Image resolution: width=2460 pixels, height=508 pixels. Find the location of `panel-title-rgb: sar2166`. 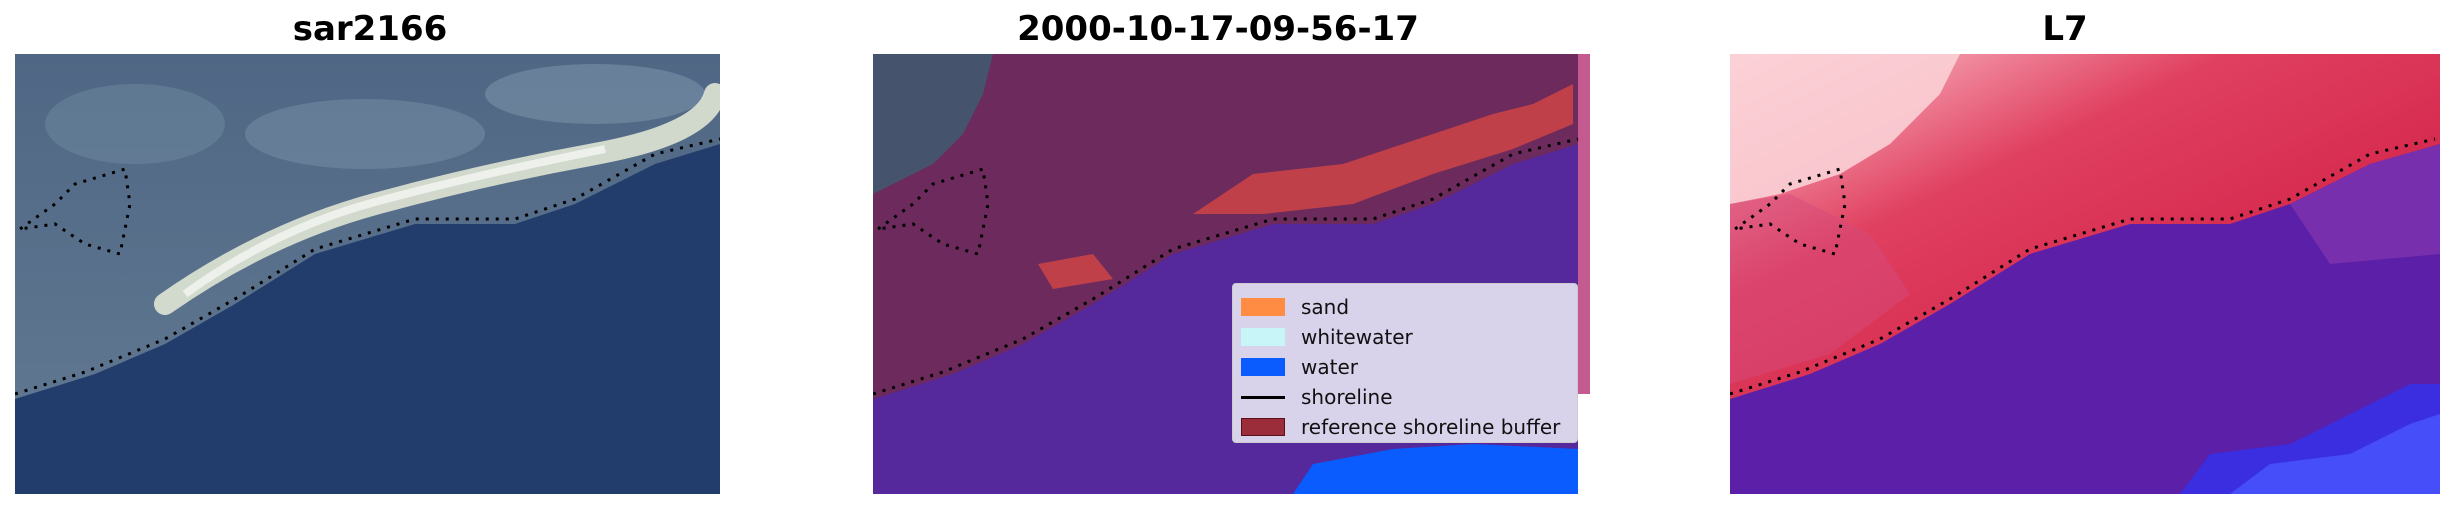

panel-title-rgb: sar2166 is located at coordinates (370, 29).